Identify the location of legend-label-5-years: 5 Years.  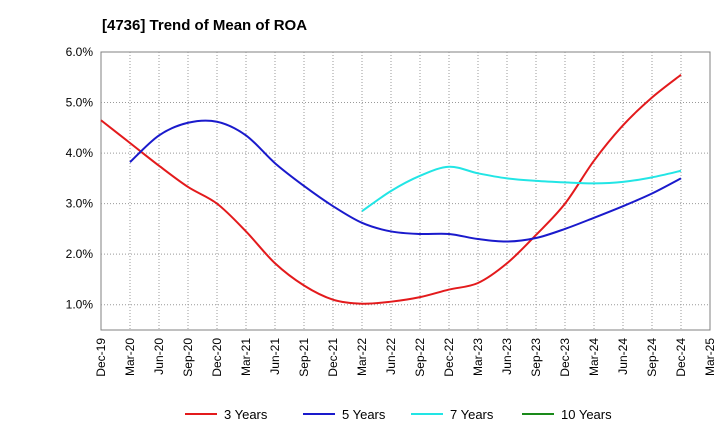
(364, 414).